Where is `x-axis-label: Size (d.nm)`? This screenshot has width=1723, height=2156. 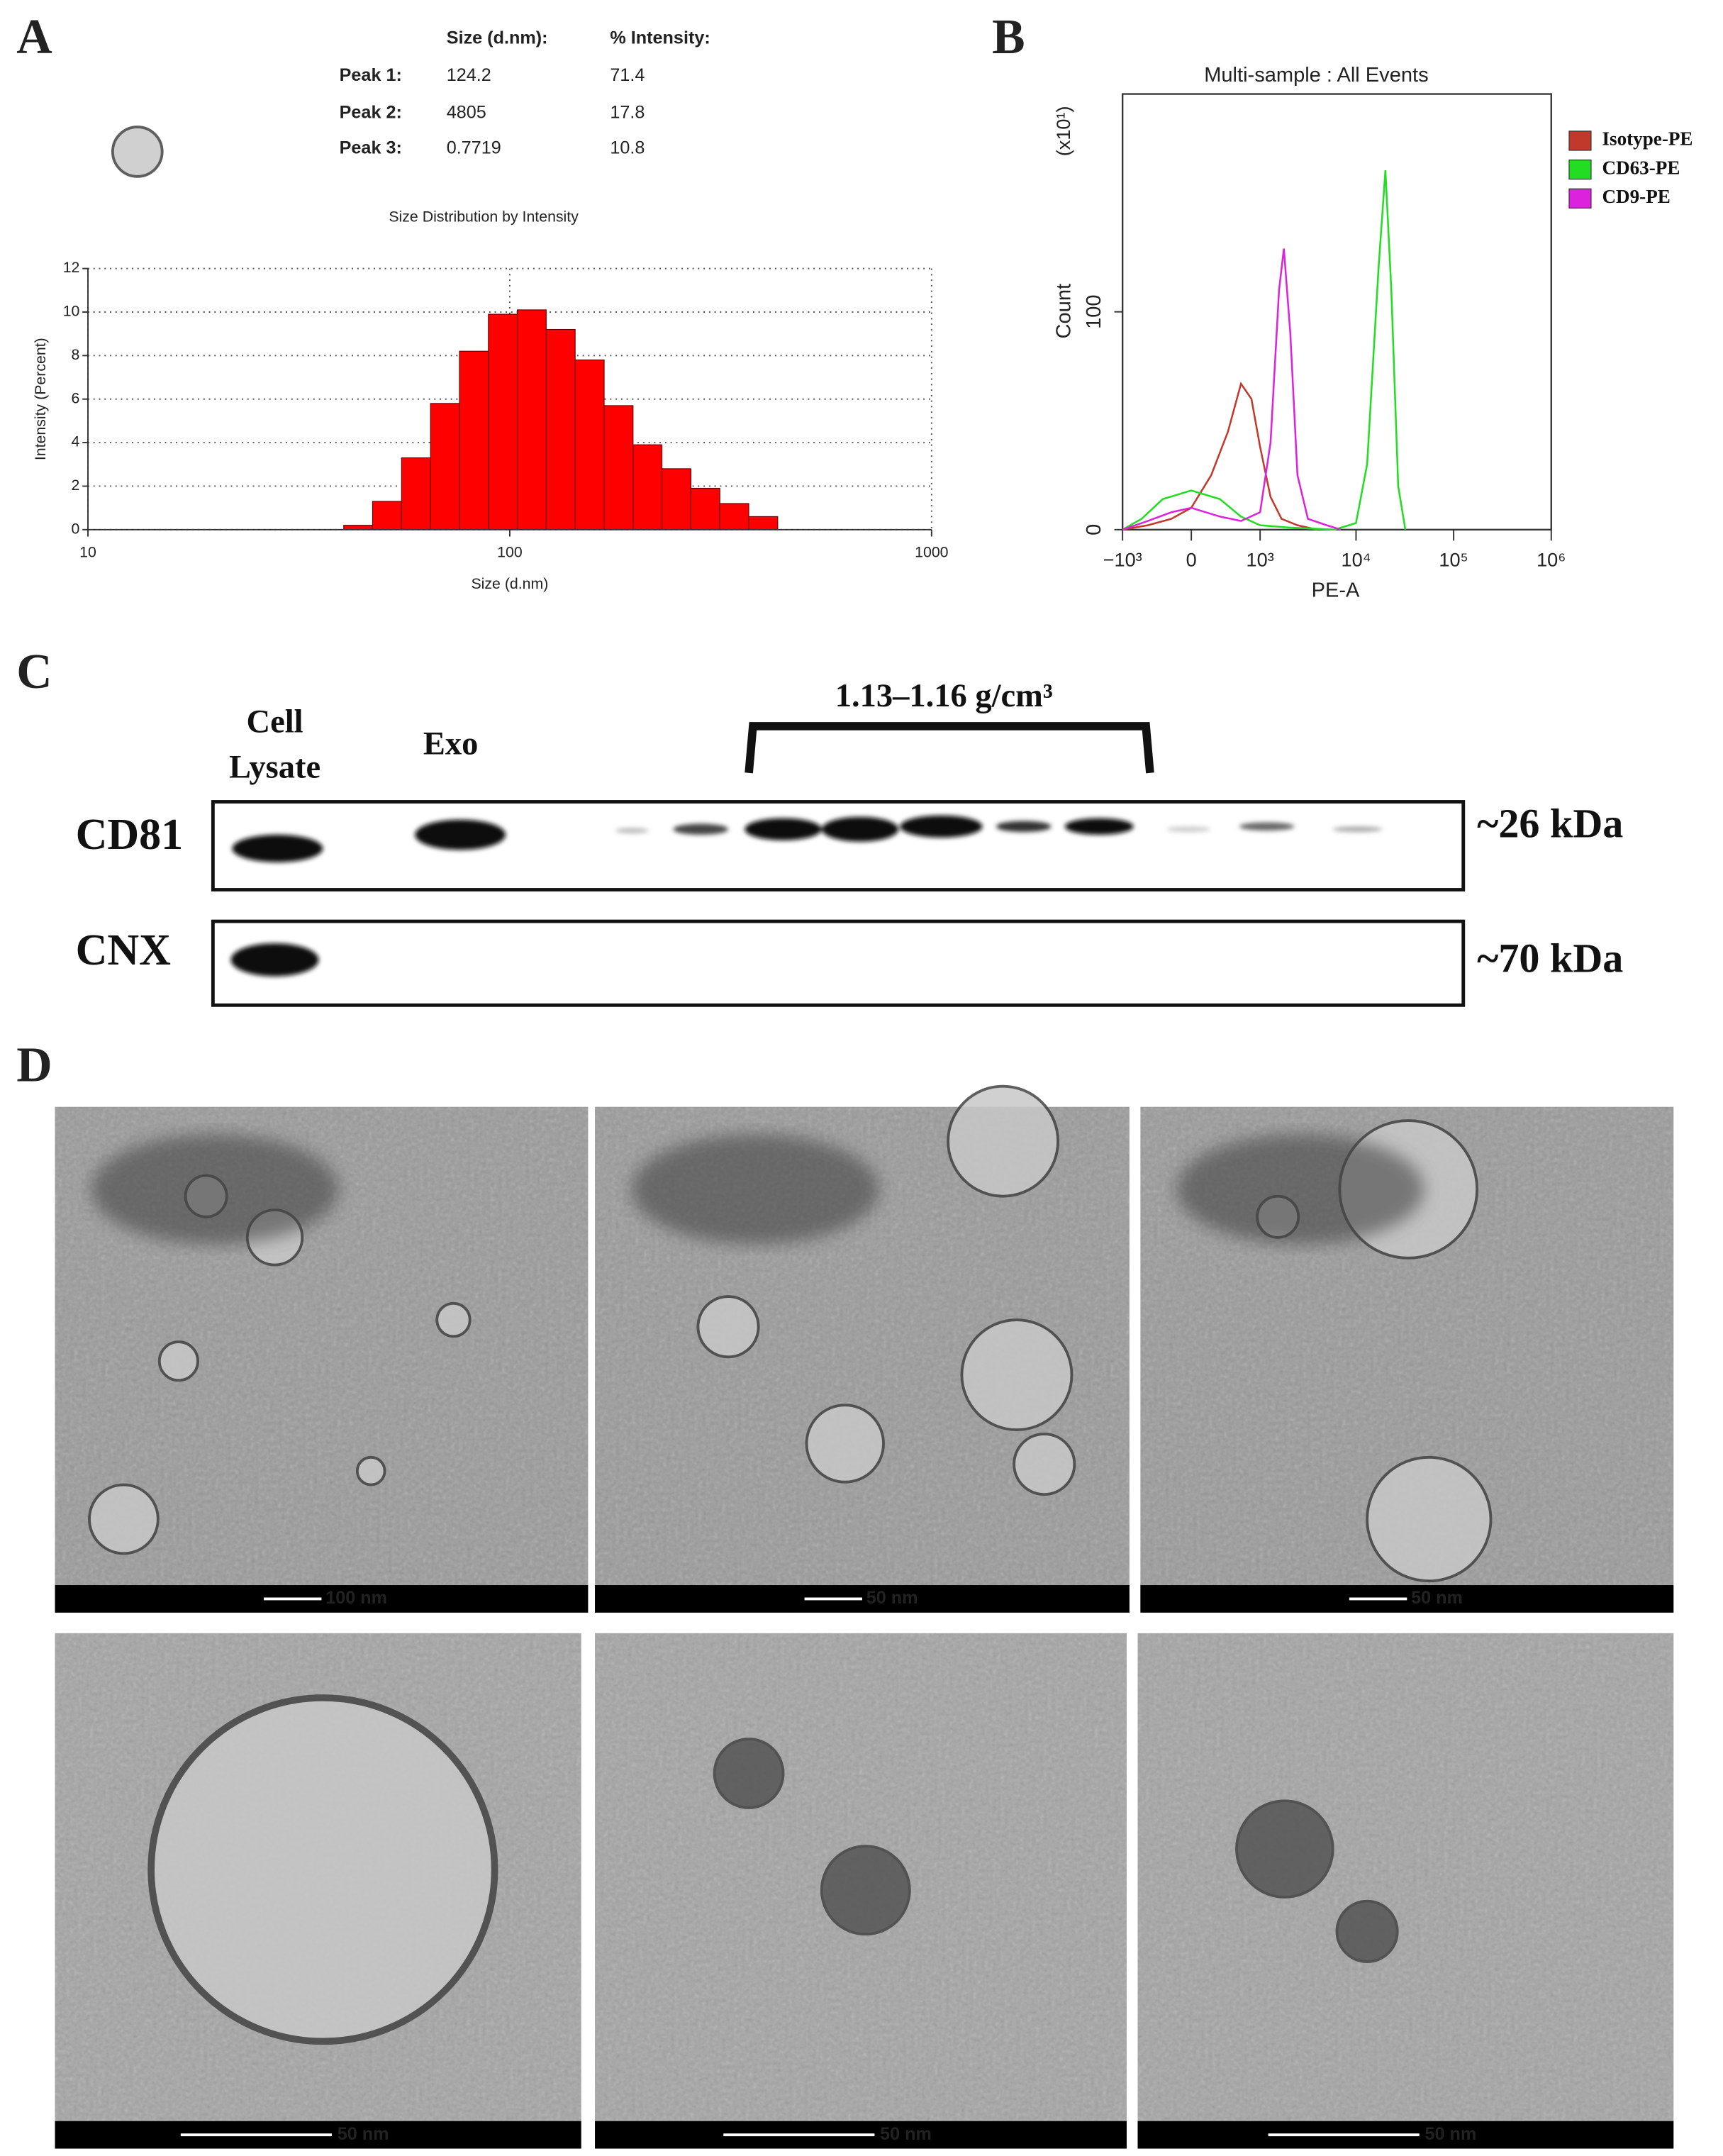 x-axis-label: Size (d.nm) is located at coordinates (509, 583).